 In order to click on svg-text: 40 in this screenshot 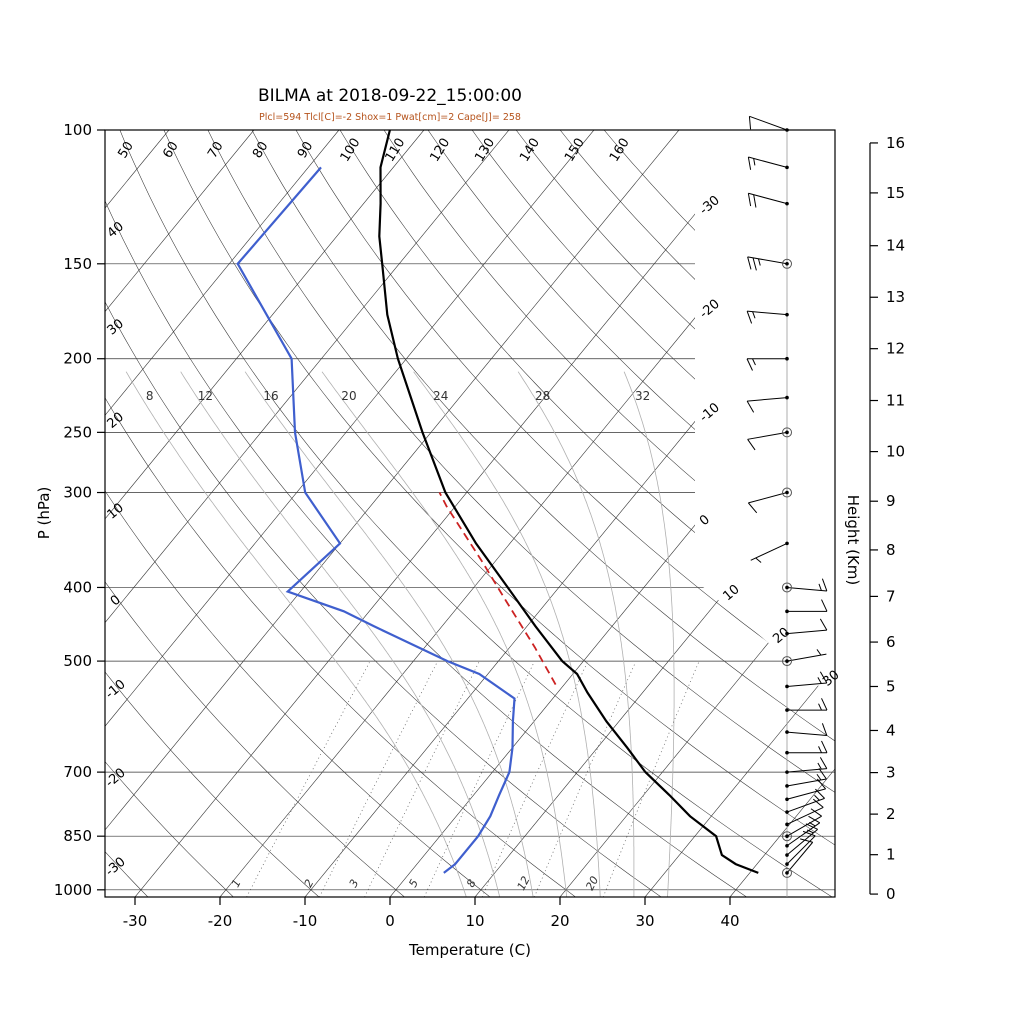, I will do `click(729, 921)`.